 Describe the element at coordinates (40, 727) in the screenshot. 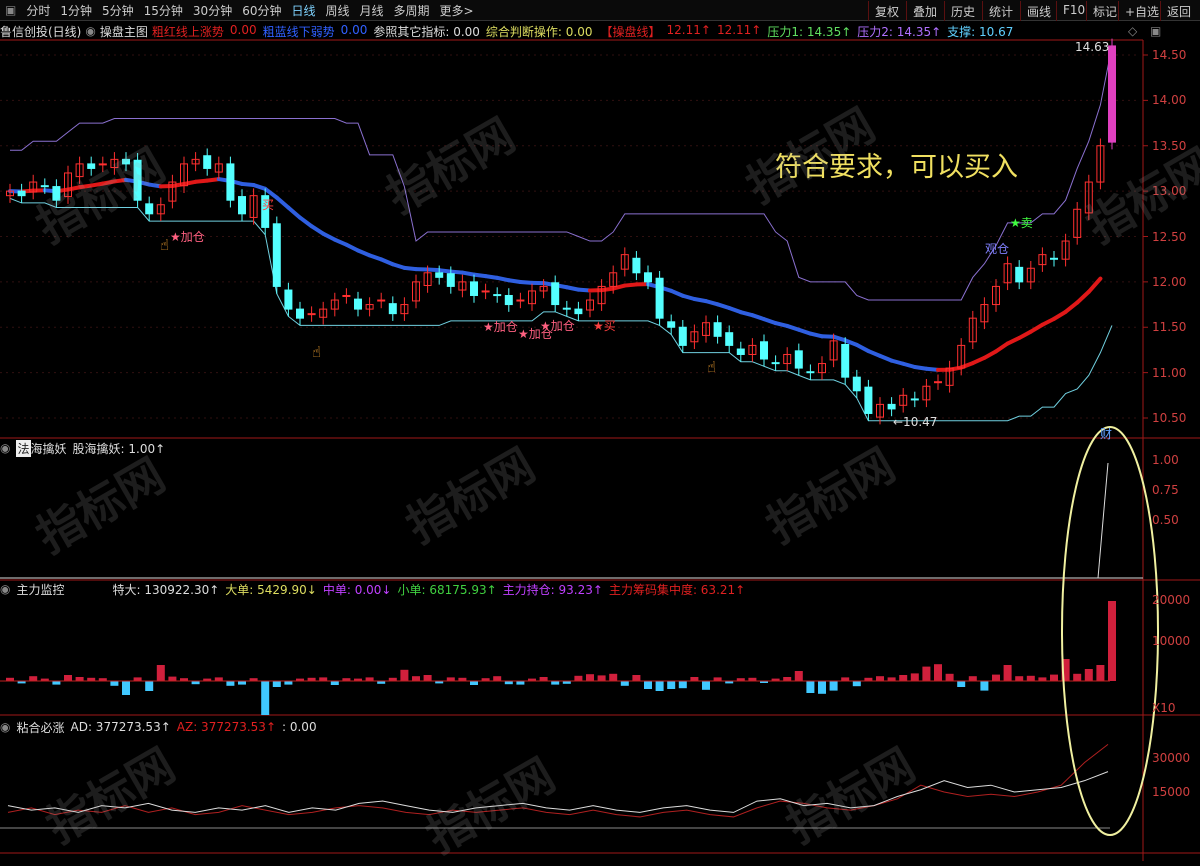

I see `panel4-name: 粘合必涨` at that location.